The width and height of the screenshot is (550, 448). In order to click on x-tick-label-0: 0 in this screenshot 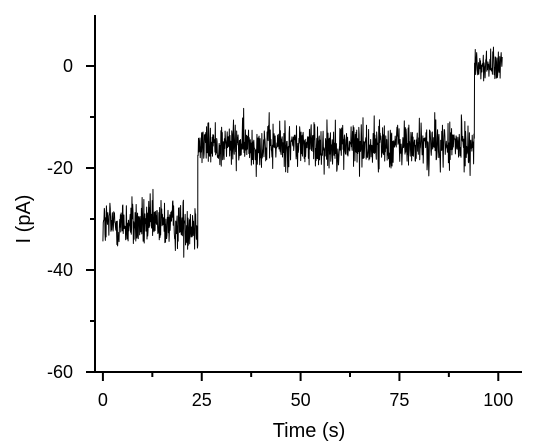, I will do `click(103, 400)`.